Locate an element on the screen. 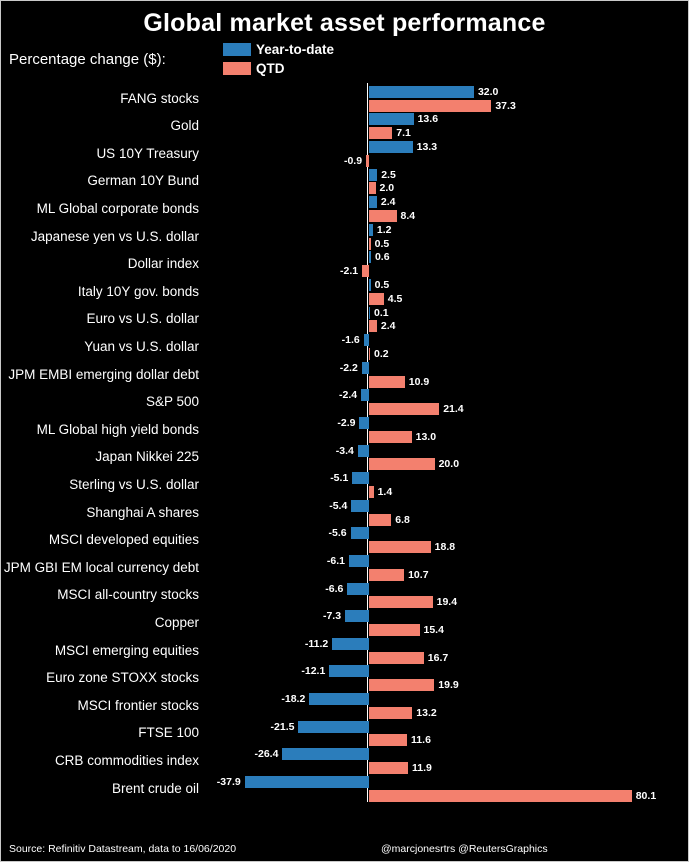 Image resolution: width=689 pixels, height=862 pixels. ytd-bar-line: 32.0 is located at coordinates (448, 92).